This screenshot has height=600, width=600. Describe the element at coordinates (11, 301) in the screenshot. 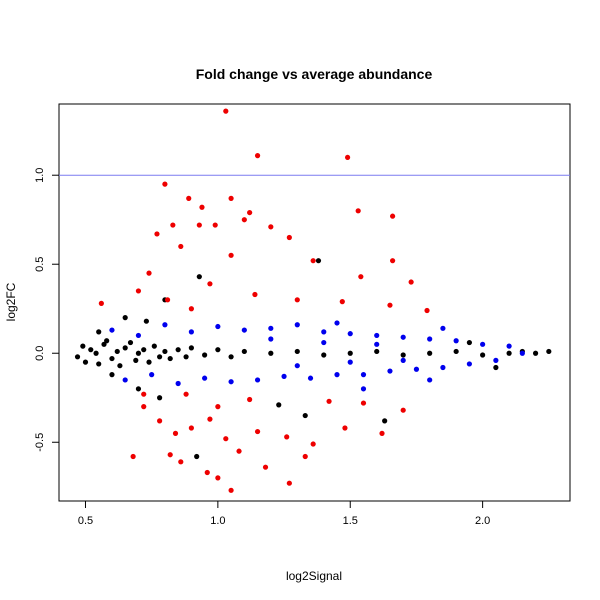

I see `y-axis-label: log2FC` at that location.